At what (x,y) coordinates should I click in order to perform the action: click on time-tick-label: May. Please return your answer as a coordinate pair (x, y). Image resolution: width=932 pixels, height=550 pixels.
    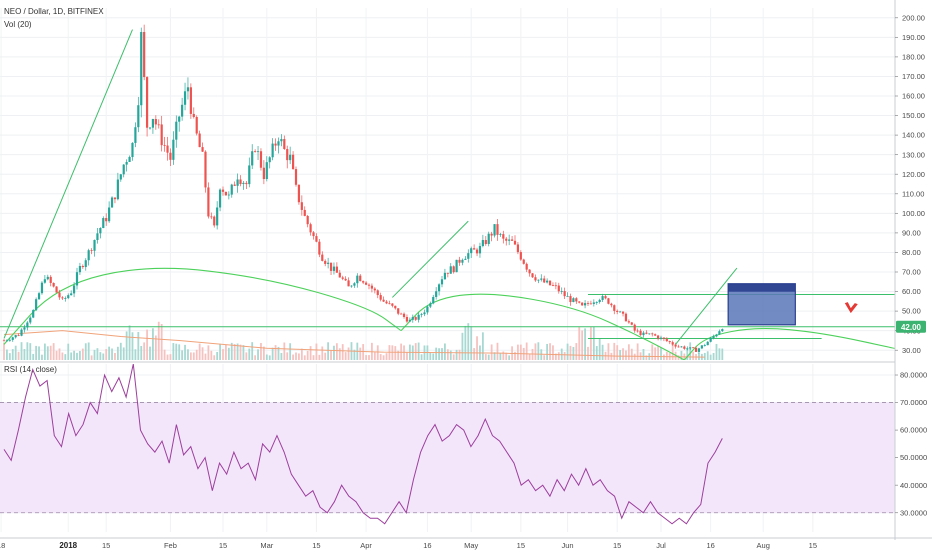
    Looking at the image, I should click on (471, 545).